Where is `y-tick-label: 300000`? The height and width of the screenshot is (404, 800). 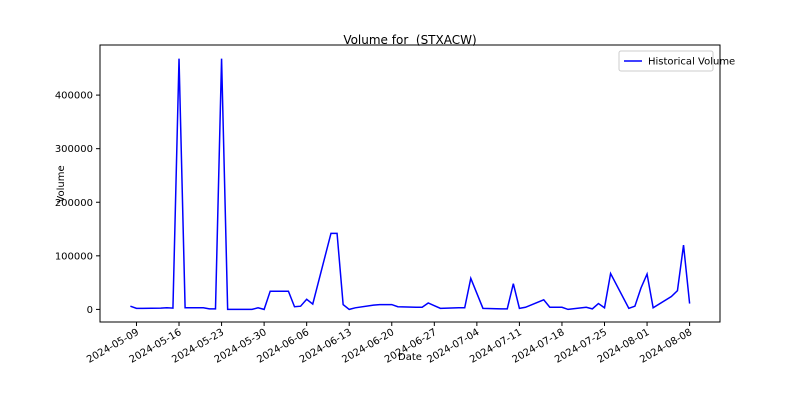 y-tick-label: 300000 is located at coordinates (74, 149).